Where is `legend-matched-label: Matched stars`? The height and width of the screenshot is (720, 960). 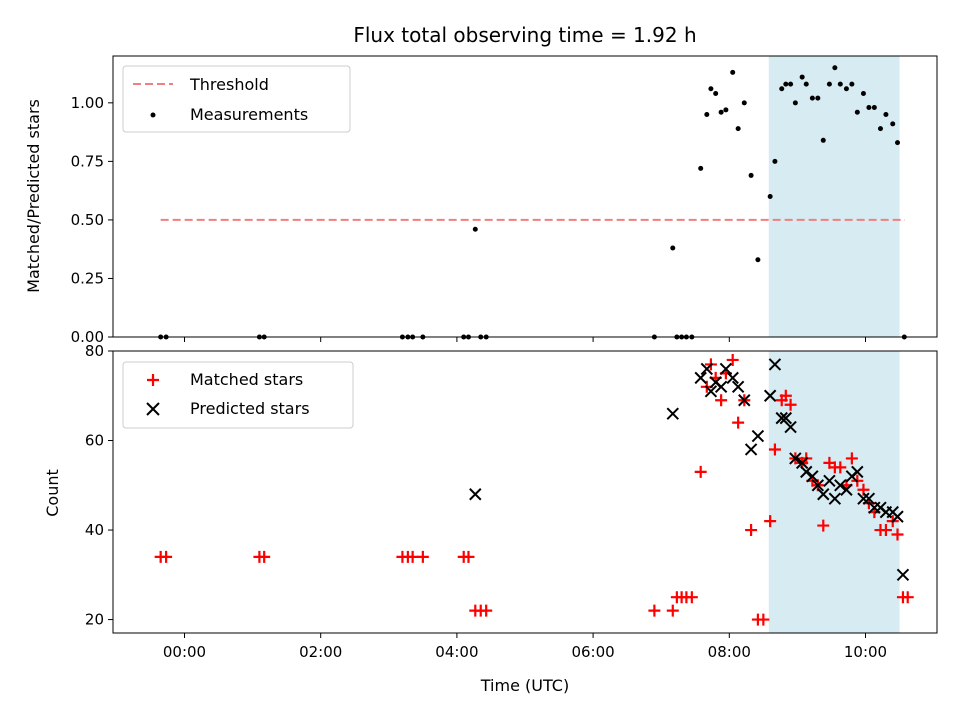 legend-matched-label: Matched stars is located at coordinates (246, 379).